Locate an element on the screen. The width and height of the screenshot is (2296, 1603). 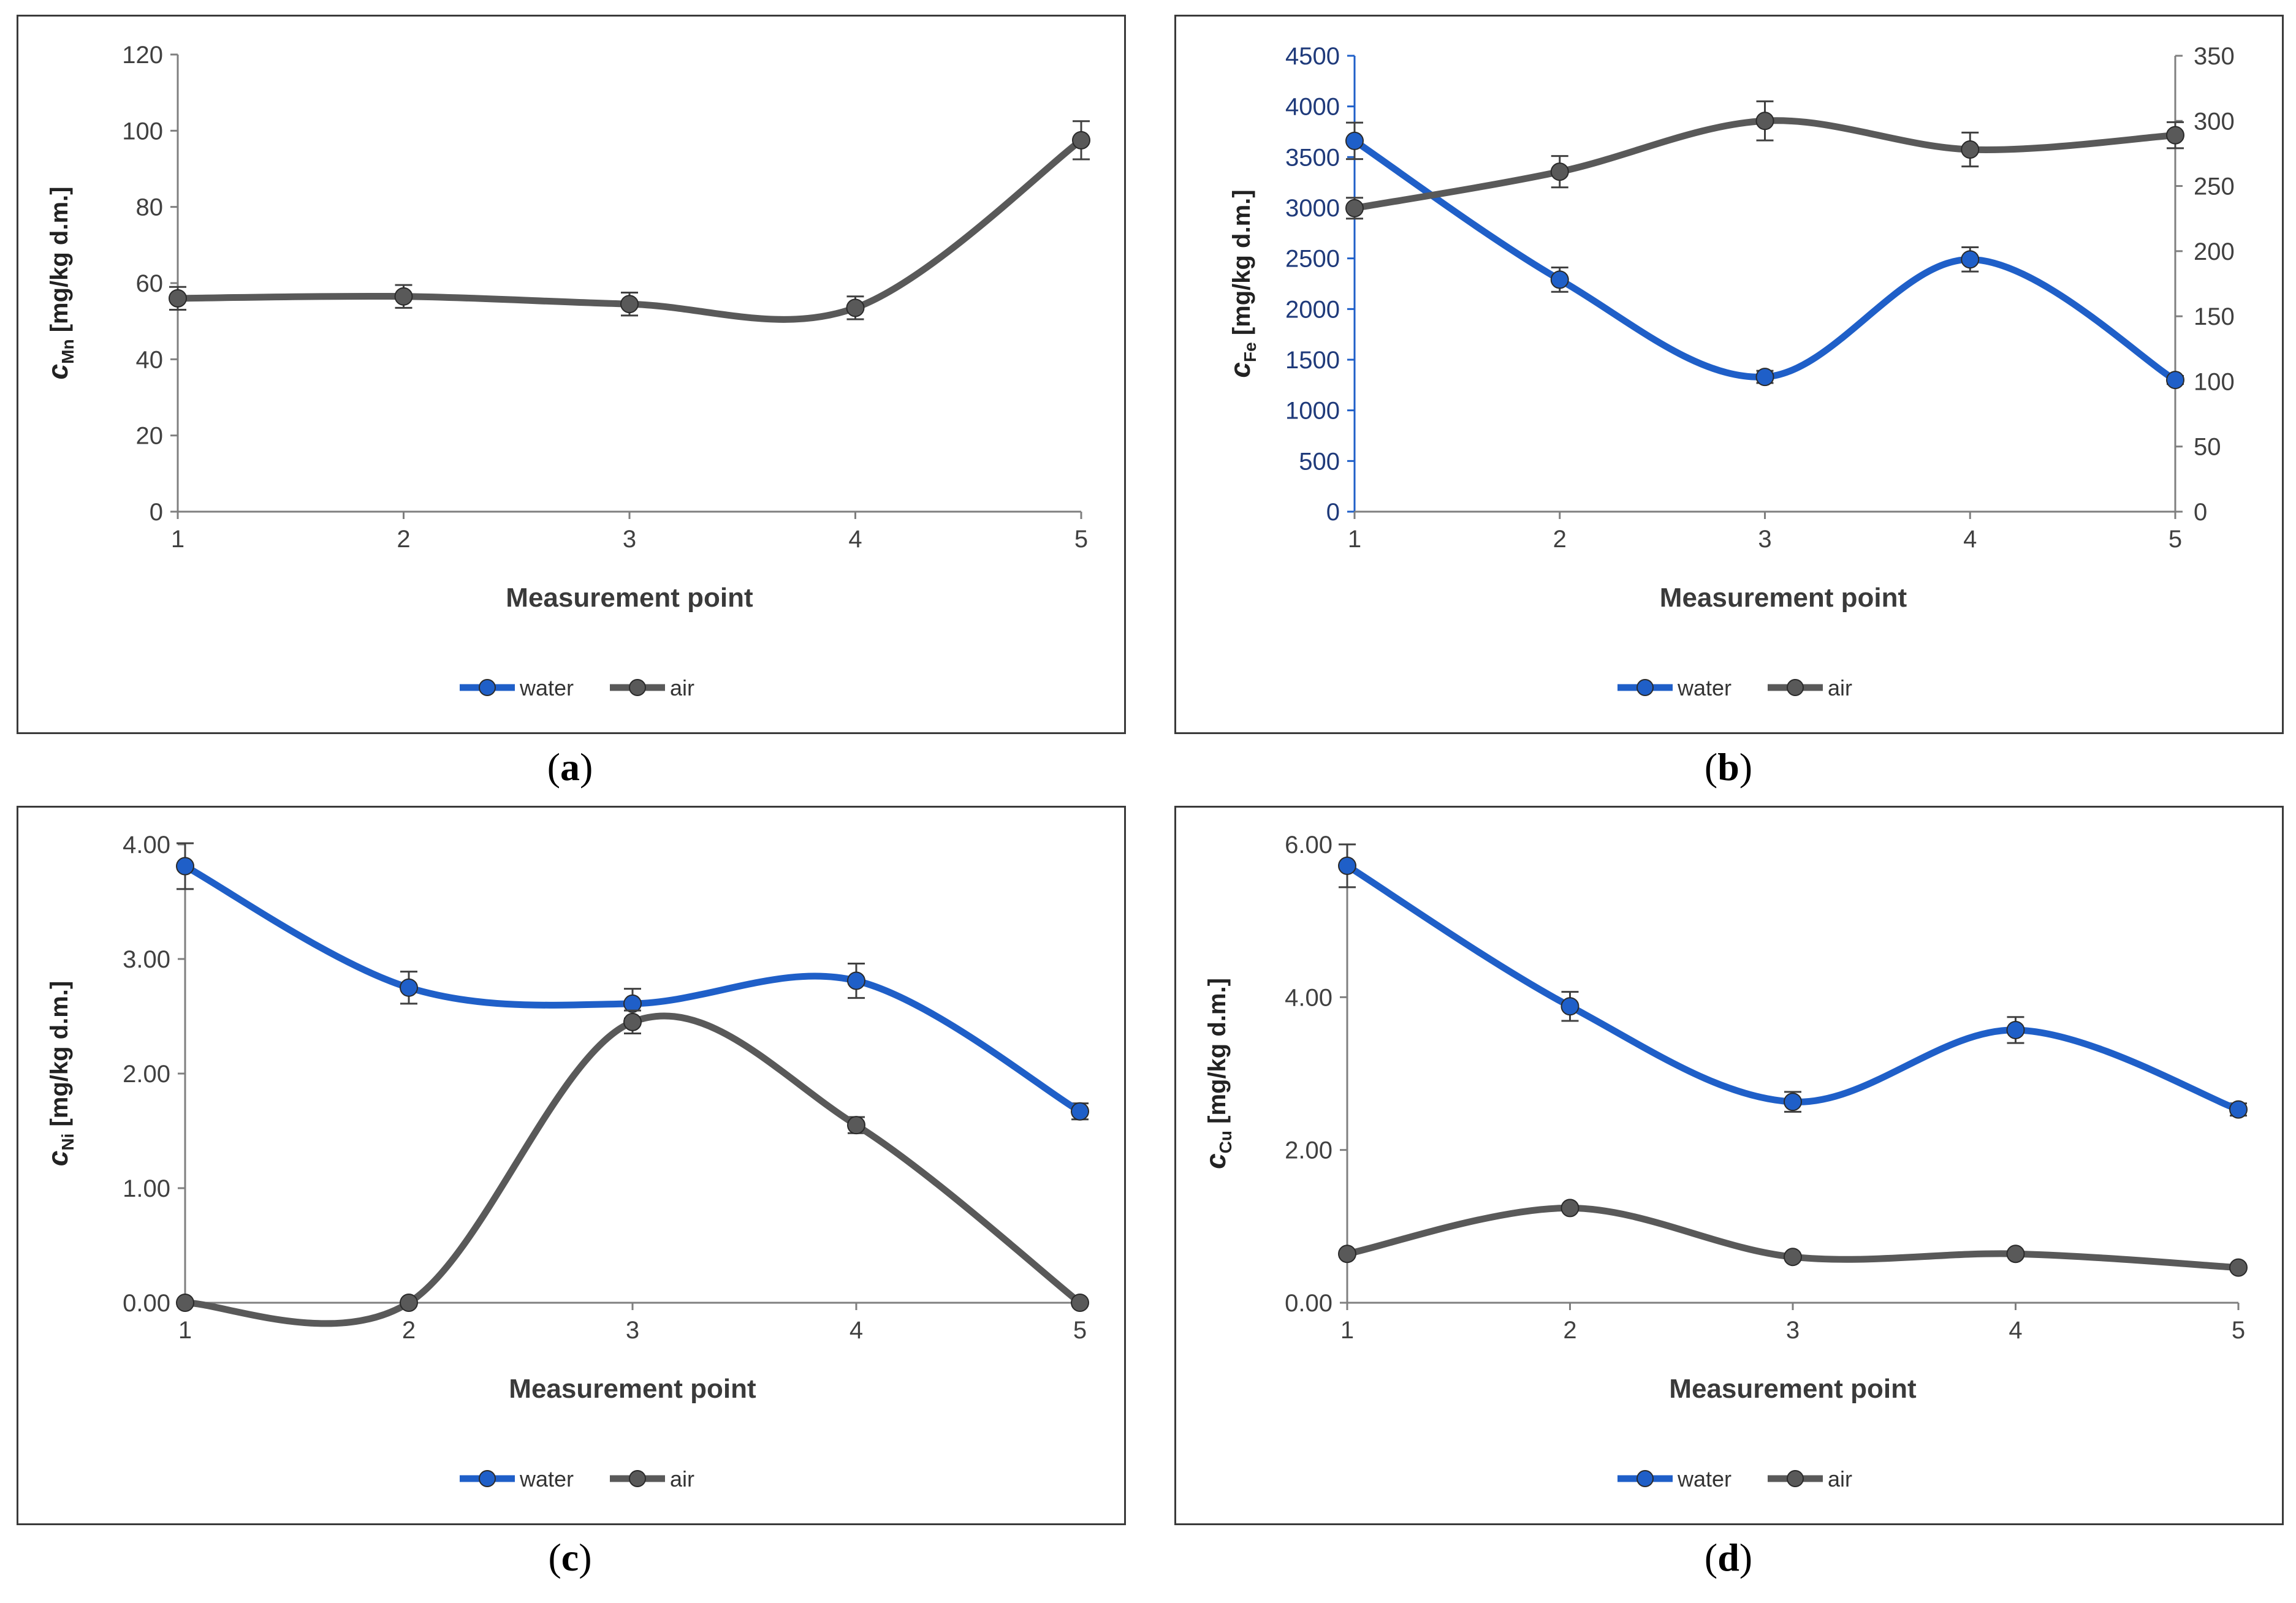
y-tick-label: 1.00 is located at coordinates (146, 1188).